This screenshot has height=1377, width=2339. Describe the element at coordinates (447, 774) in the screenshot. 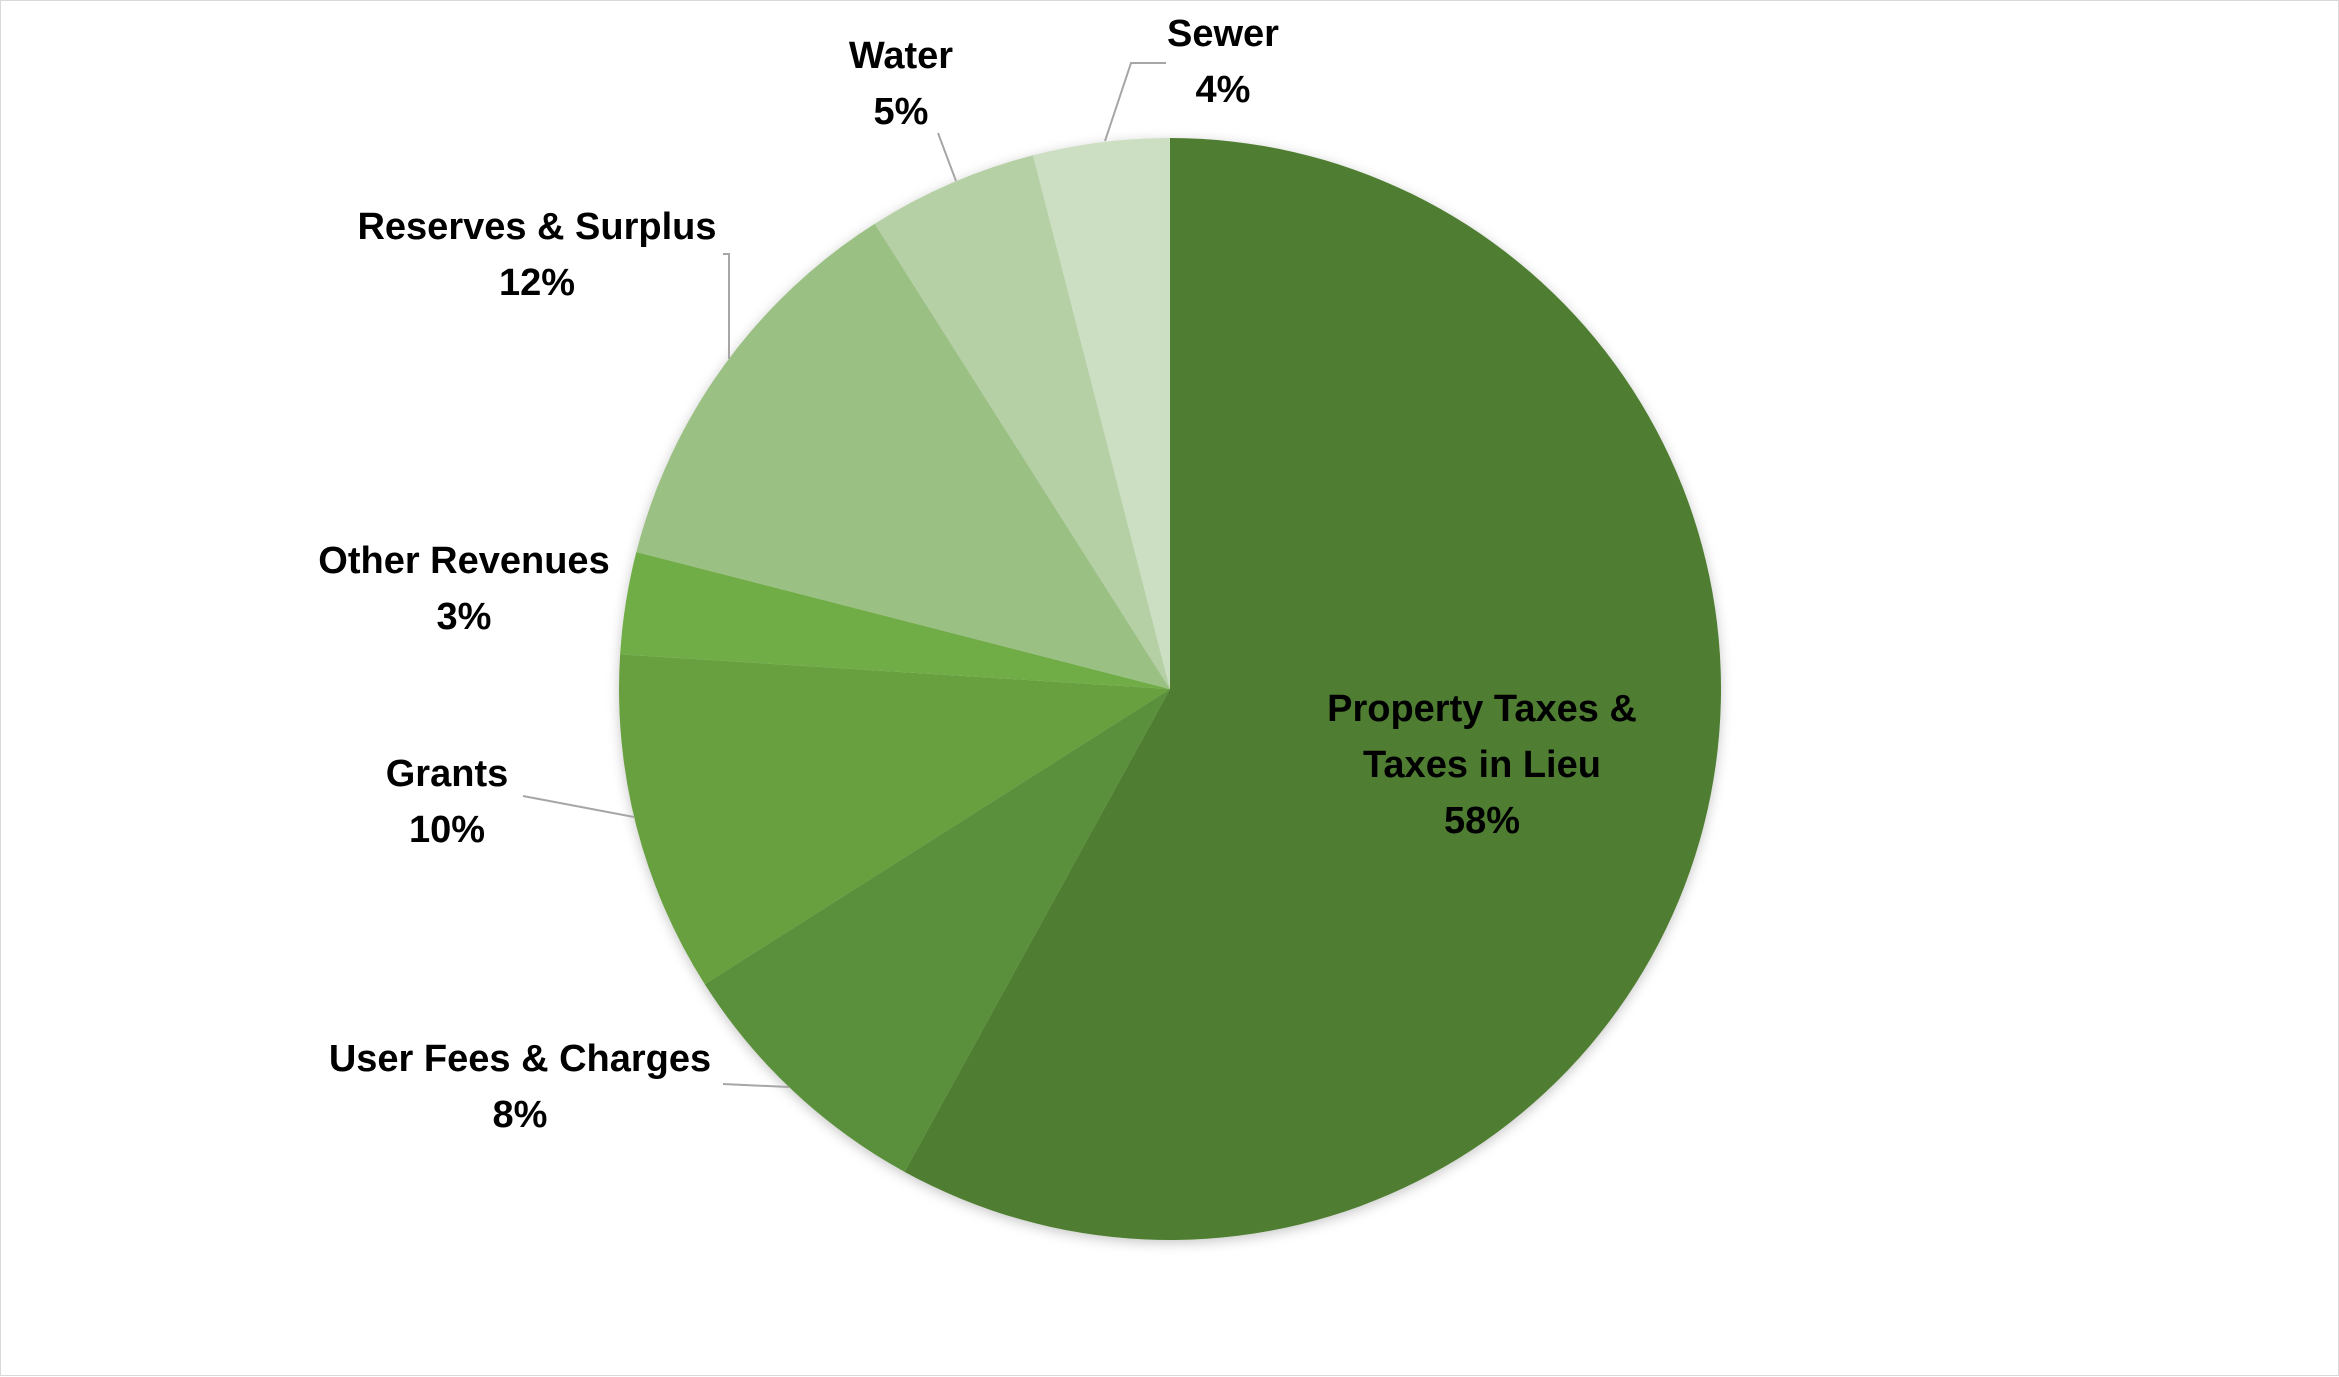

I see `slice-name: Grants` at that location.